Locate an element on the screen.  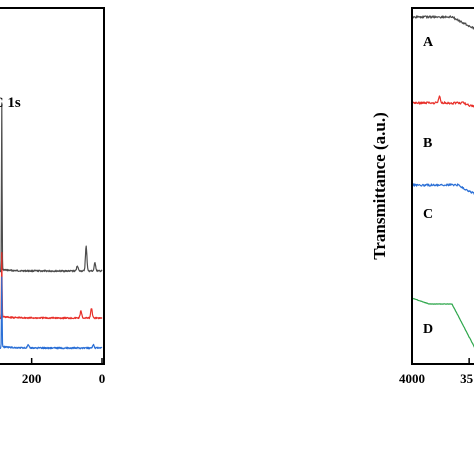
xps-x-tick-label-2: 0 is located at coordinates (102, 378).